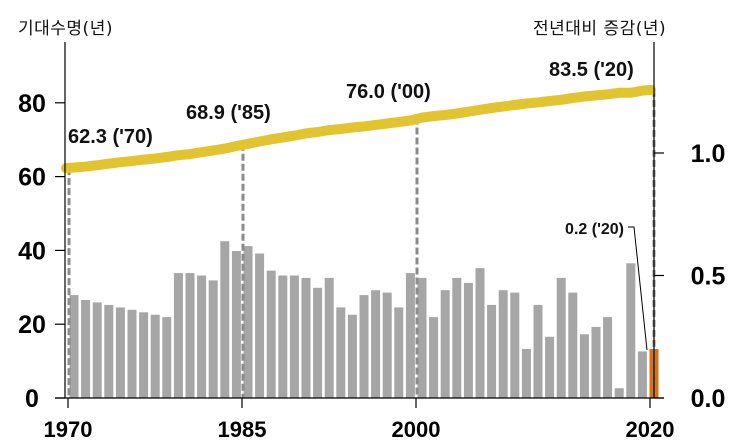 The image size is (733, 446). What do you see at coordinates (434, 357) in the screenshot?
I see `bar-2001` at bounding box center [434, 357].